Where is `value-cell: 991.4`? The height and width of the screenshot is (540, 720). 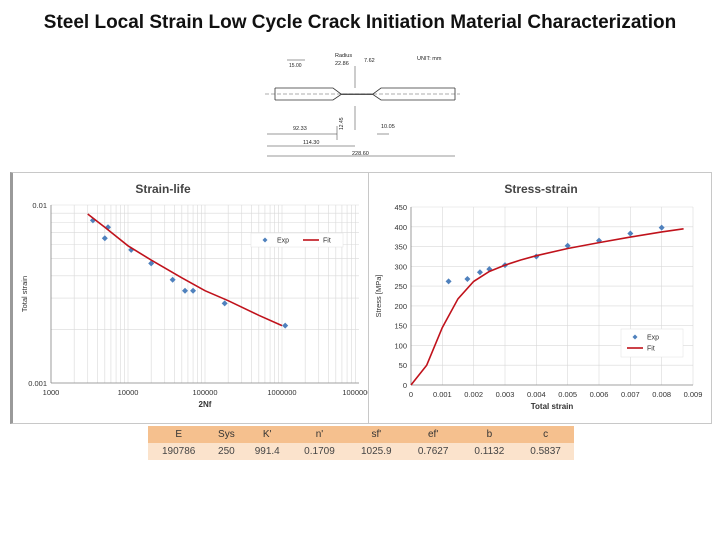 value-cell: 991.4 is located at coordinates (267, 451).